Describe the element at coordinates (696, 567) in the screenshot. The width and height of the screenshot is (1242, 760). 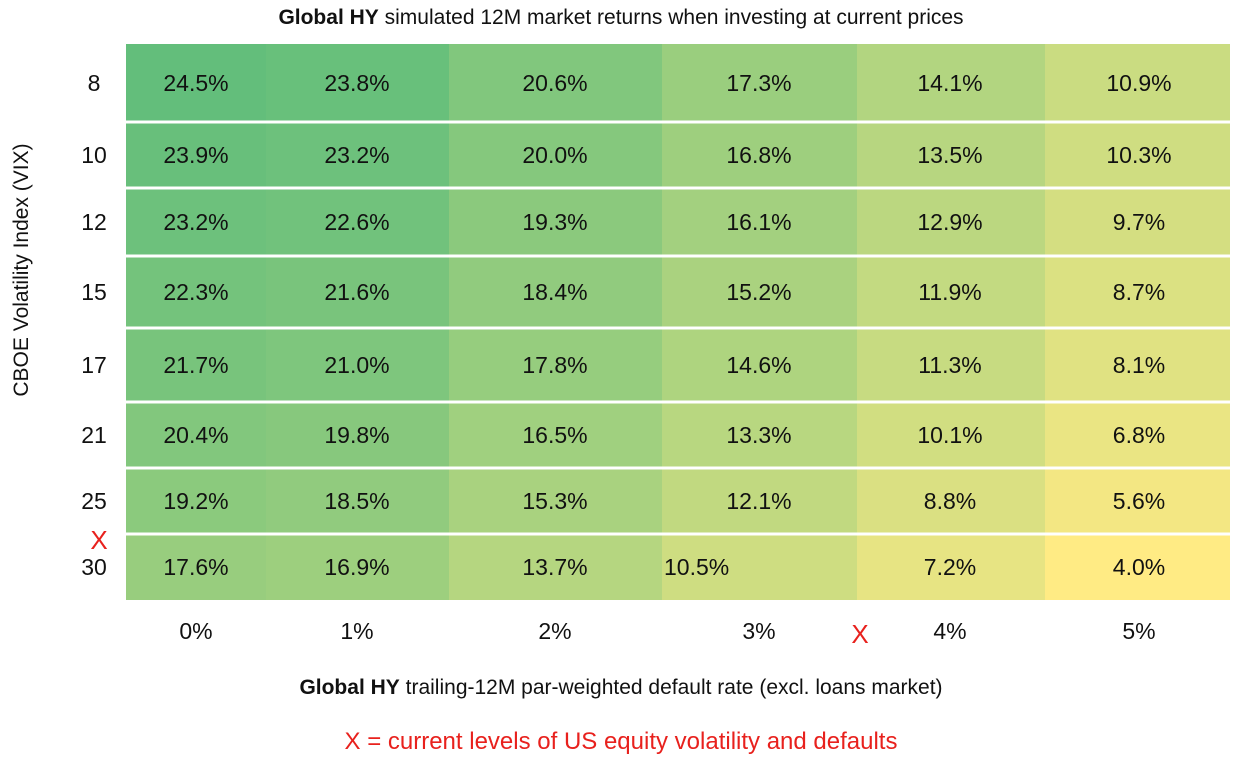
I see `cell-value-label: 10.5%` at that location.